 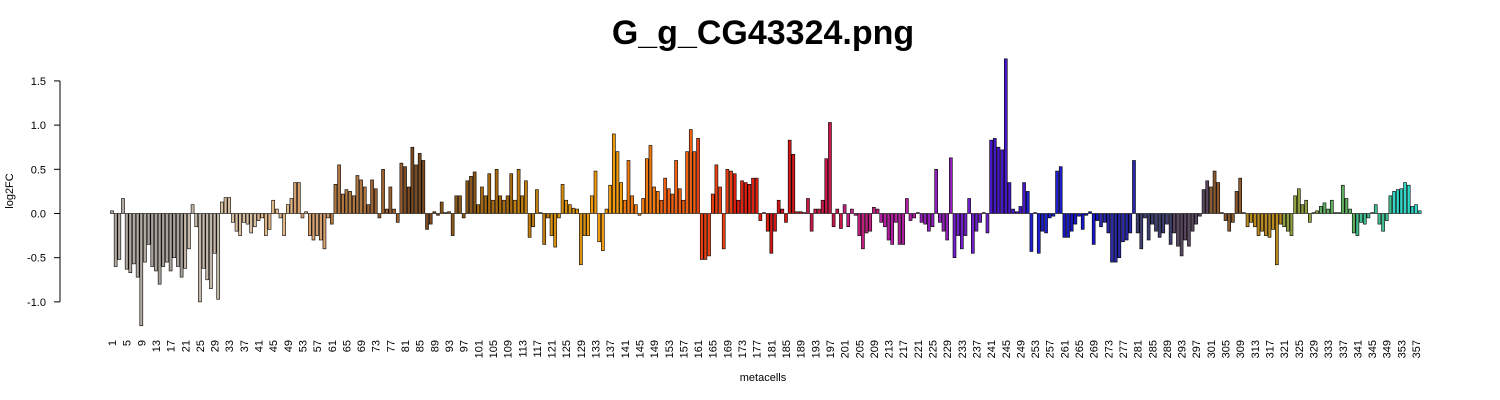 I want to click on x-tick-label: 125, so click(x=567, y=349).